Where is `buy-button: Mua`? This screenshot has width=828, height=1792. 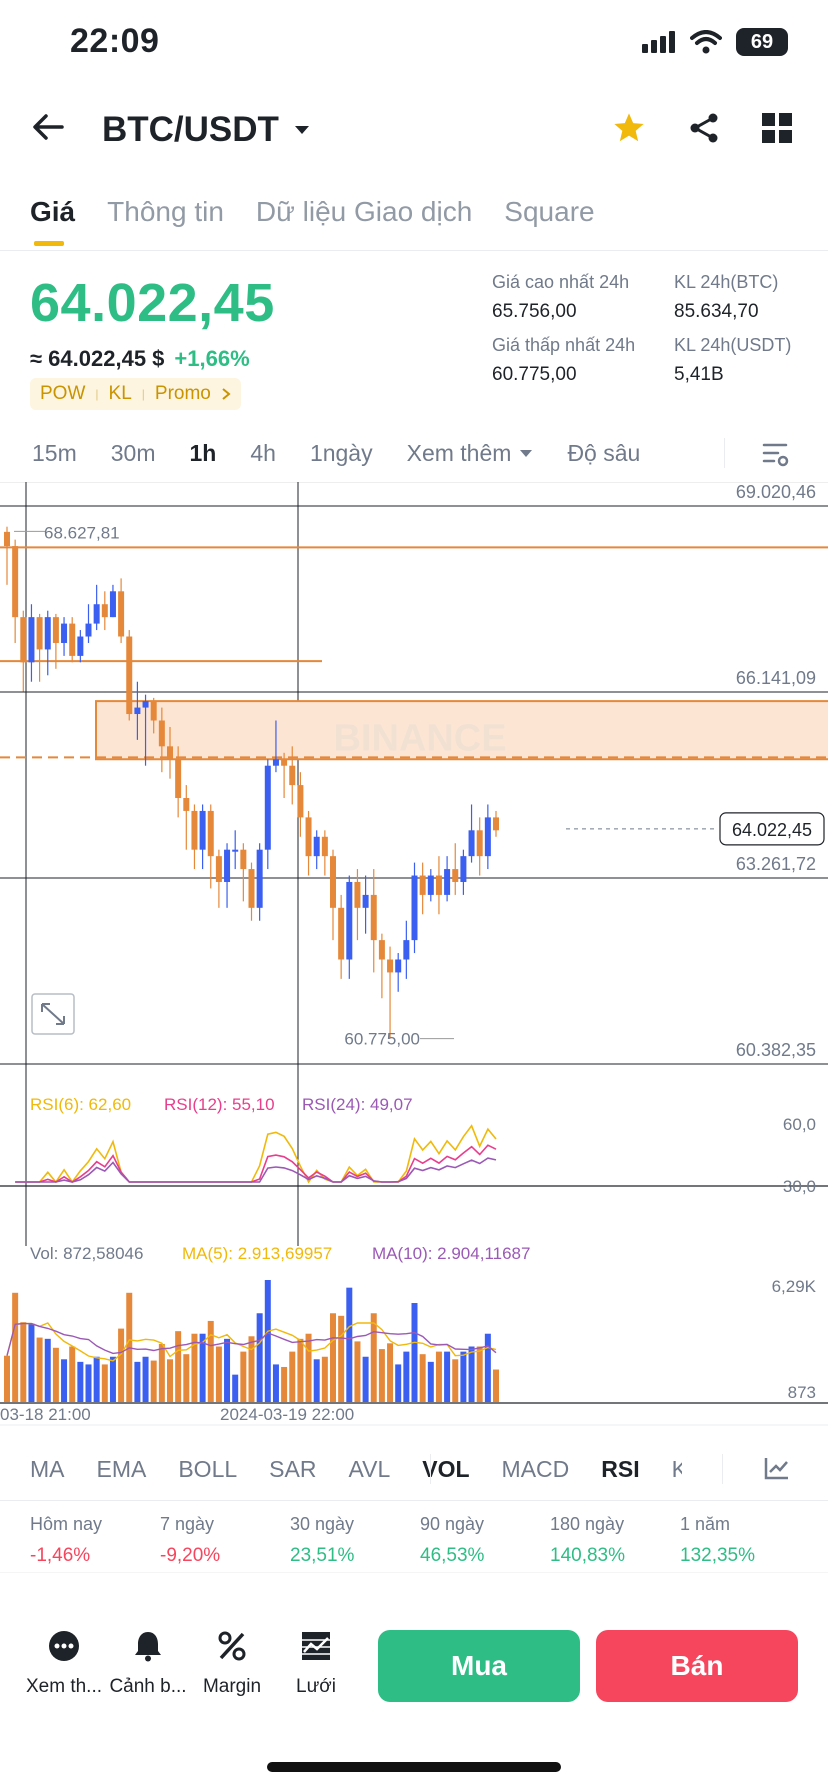
buy-button: Mua is located at coordinates (479, 1666).